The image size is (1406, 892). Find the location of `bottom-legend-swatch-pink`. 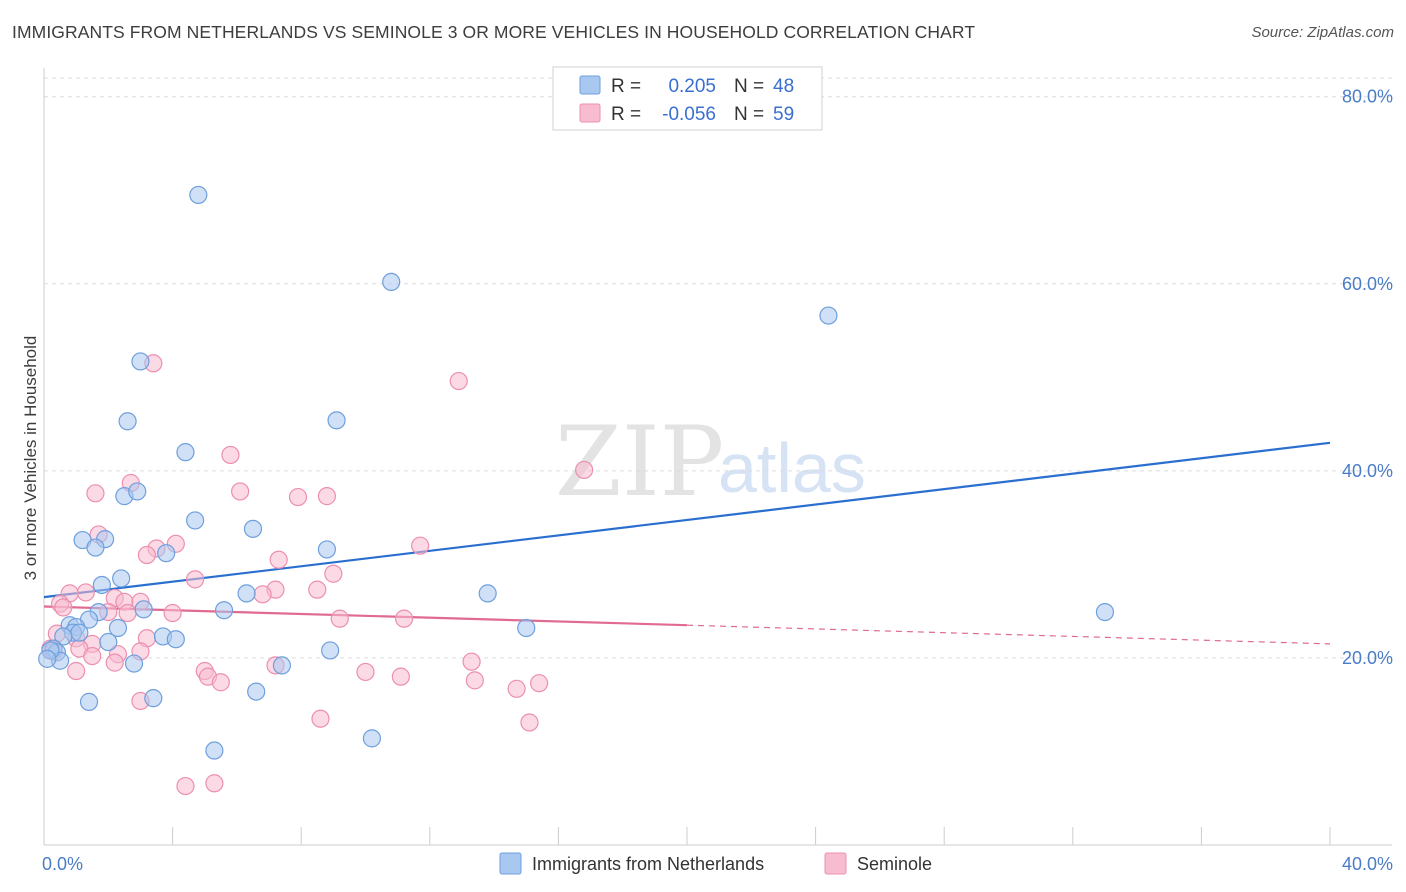

bottom-legend-swatch-pink is located at coordinates (835, 863).